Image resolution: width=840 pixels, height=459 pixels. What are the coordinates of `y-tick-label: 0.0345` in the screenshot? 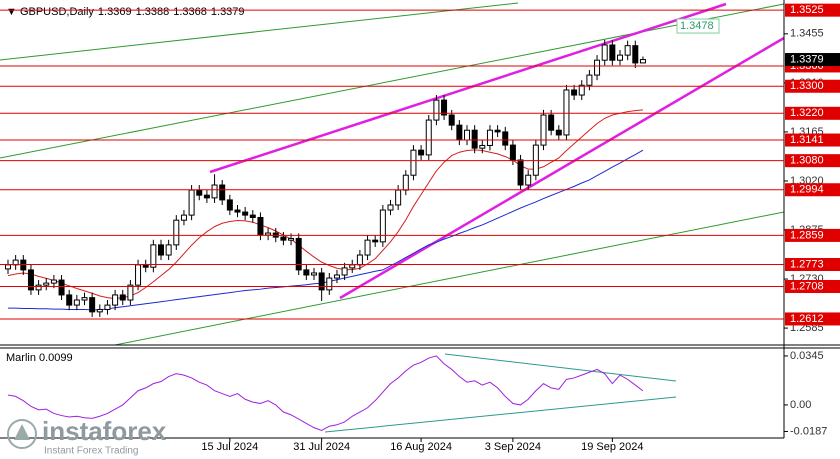 It's located at (807, 356).